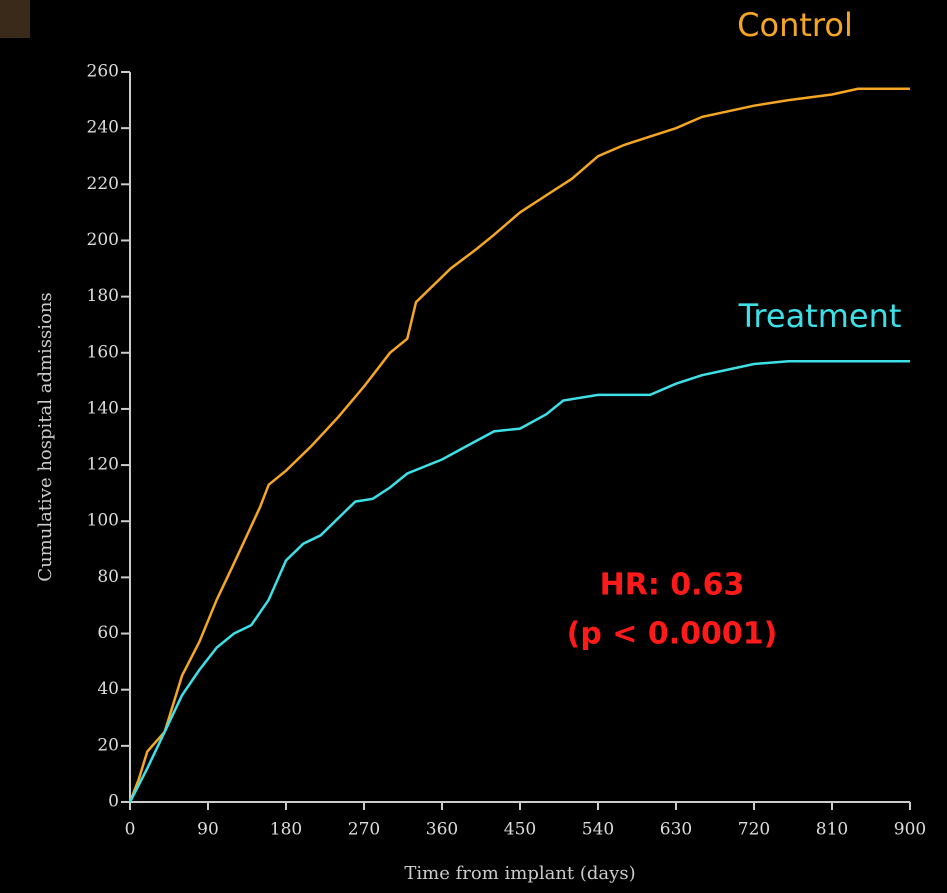 The image size is (947, 893). What do you see at coordinates (519, 873) in the screenshot?
I see `x-axis-label: Time from implant (days)` at bounding box center [519, 873].